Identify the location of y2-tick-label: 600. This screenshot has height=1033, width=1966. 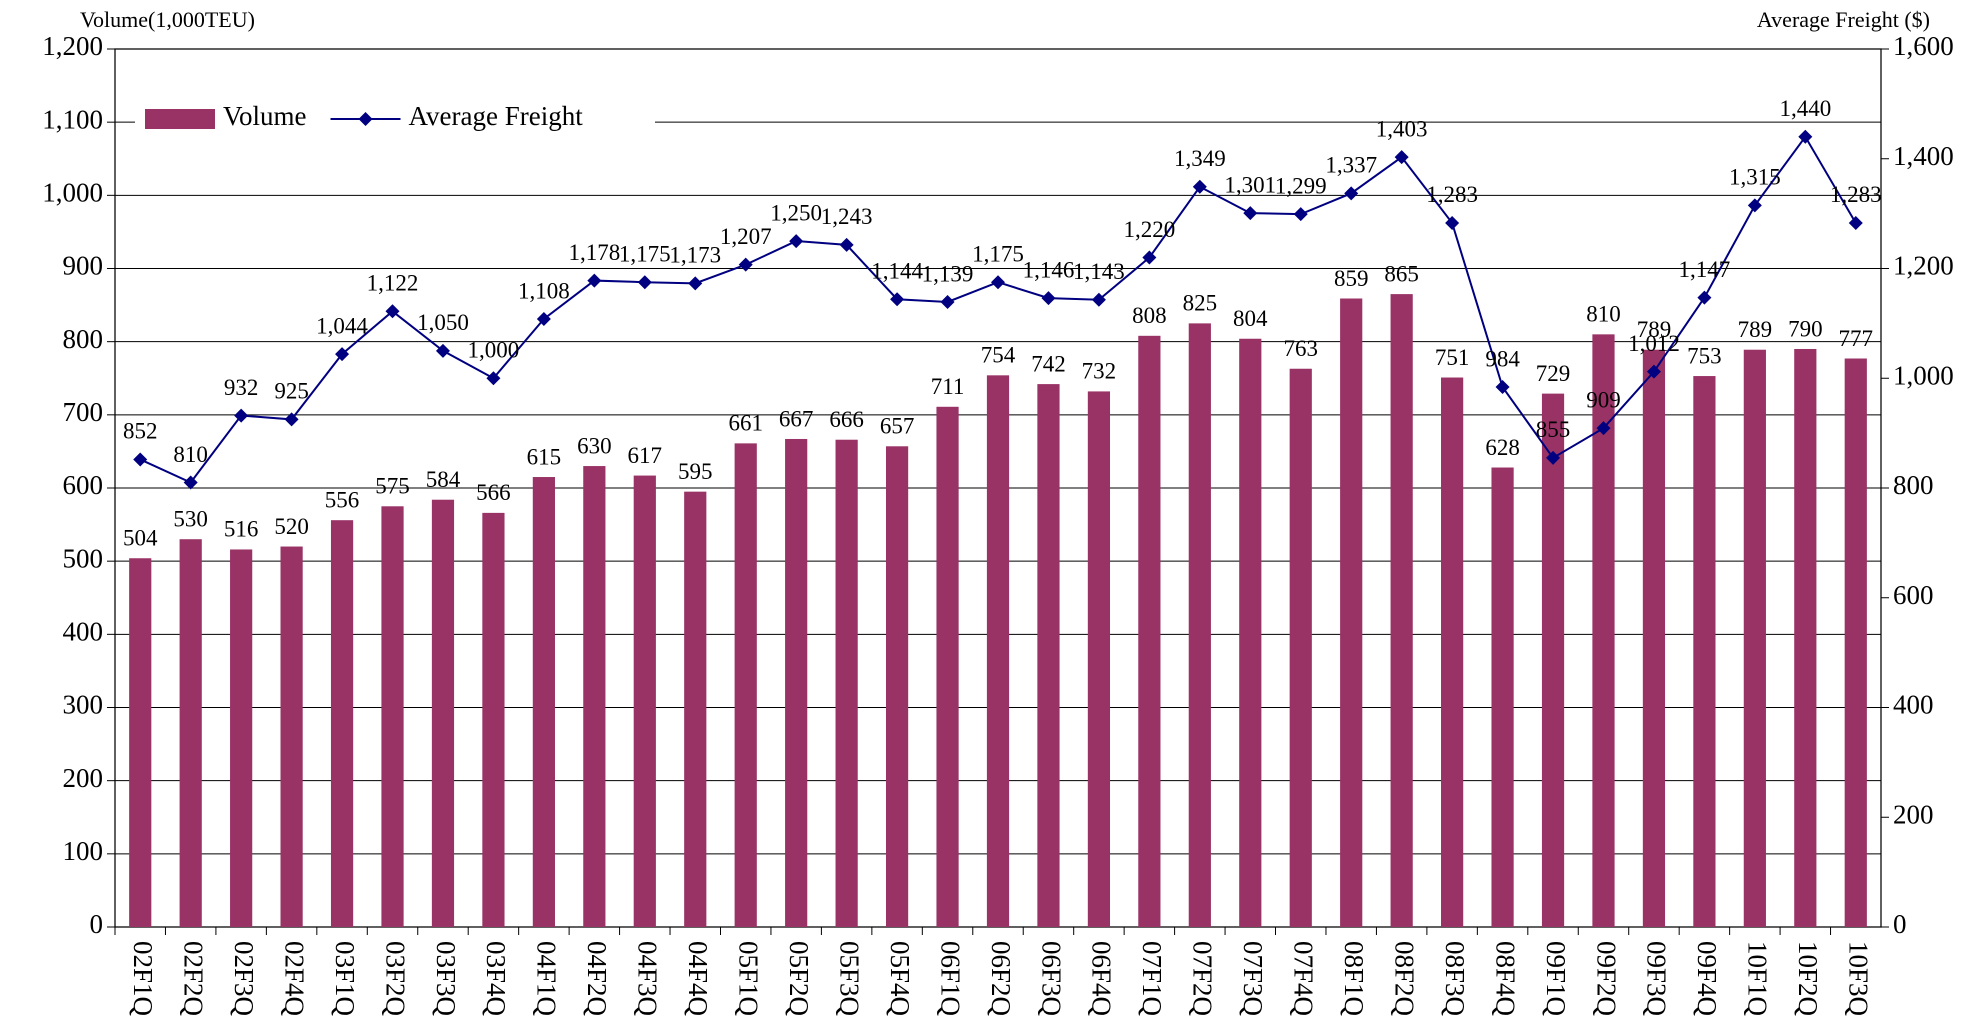
(1913, 595).